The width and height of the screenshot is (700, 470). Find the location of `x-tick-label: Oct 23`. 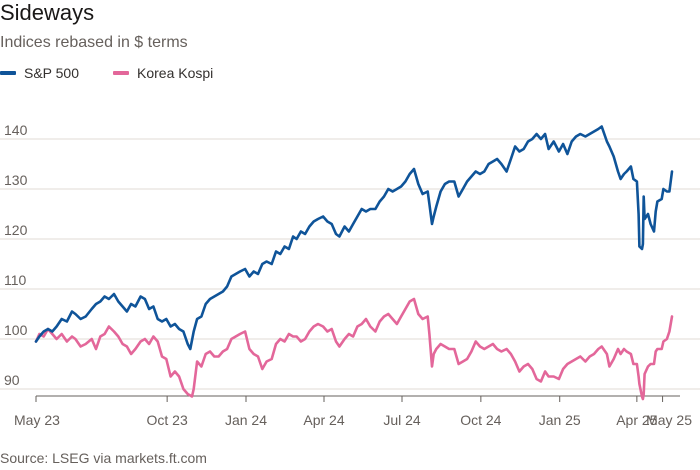

x-tick-label: Oct 23 is located at coordinates (167, 420).